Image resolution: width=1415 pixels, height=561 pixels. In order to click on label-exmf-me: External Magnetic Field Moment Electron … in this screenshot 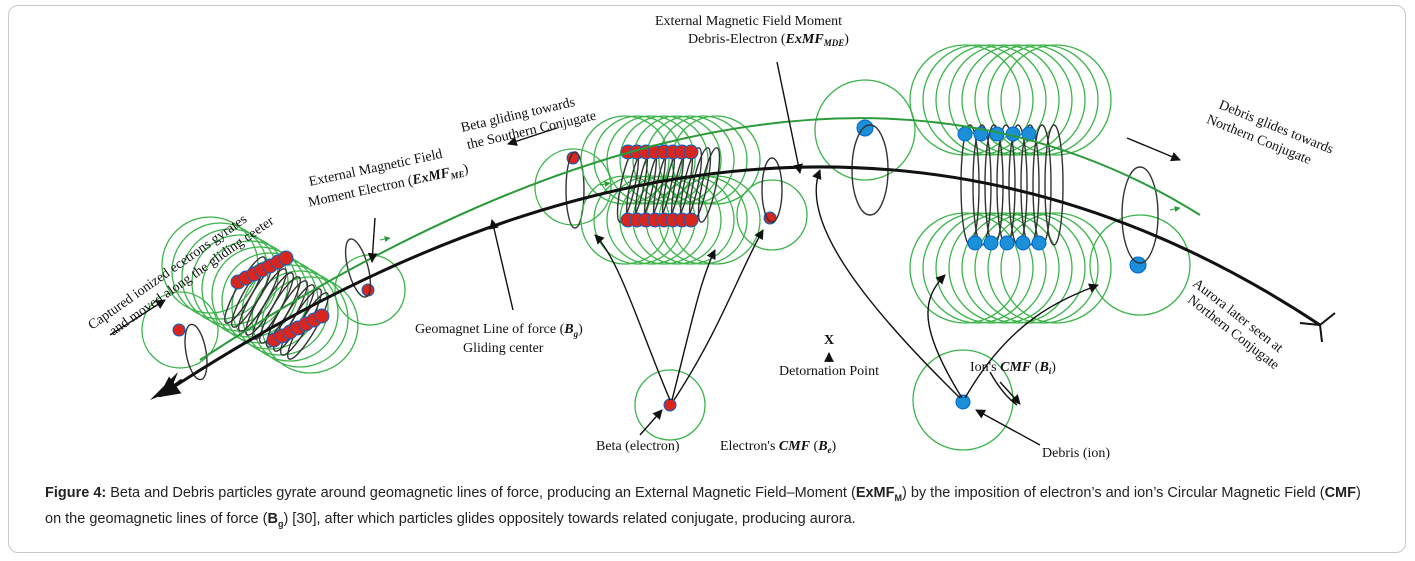, I will do `click(387, 176)`.